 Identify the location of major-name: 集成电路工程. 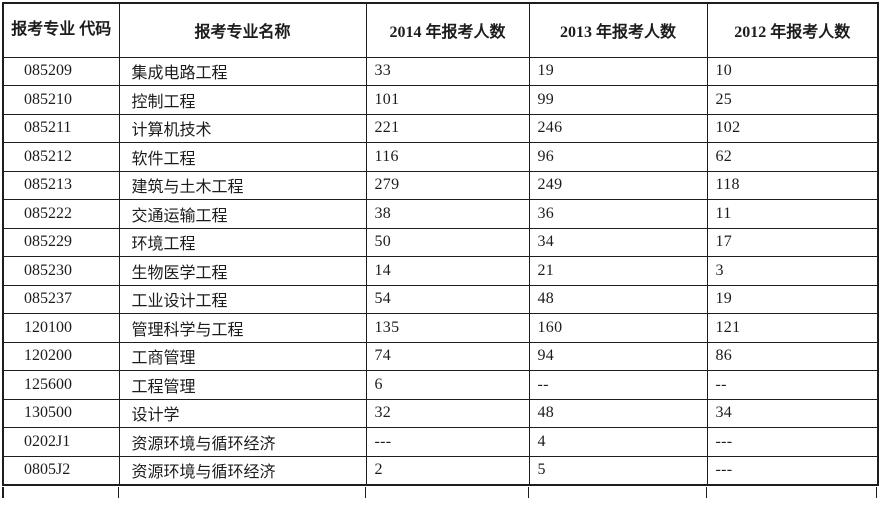
(242, 71).